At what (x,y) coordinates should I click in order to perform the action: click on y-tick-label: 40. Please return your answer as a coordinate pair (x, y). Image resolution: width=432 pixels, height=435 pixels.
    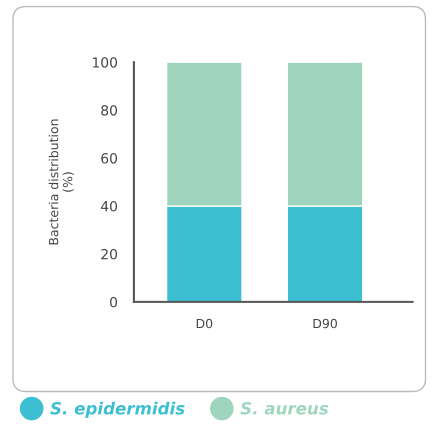
    Looking at the image, I should click on (109, 206).